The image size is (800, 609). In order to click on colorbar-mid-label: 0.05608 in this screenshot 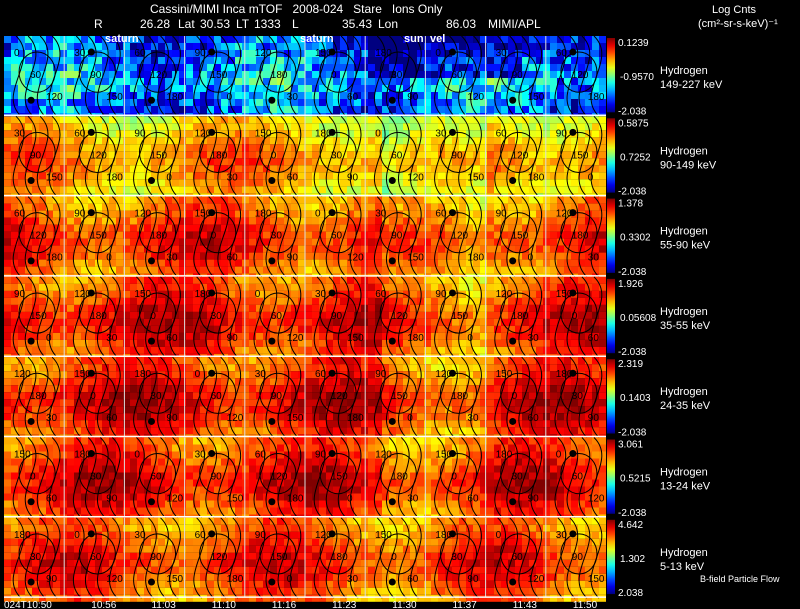, I will do `click(638, 318)`.